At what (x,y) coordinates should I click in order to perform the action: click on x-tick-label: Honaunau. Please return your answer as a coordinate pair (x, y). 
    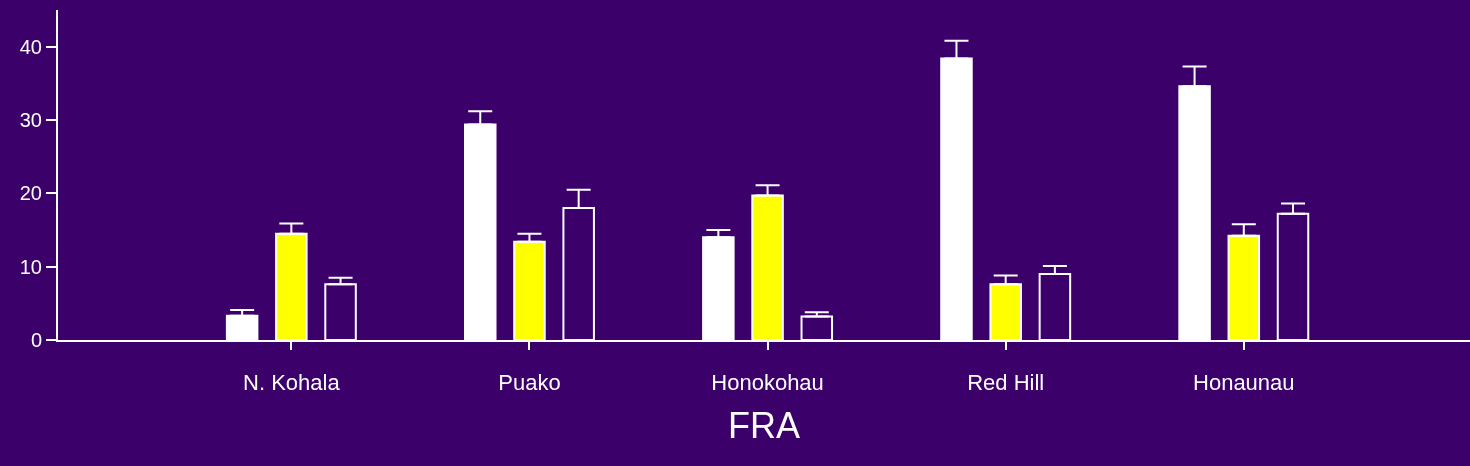
    Looking at the image, I should click on (1244, 383).